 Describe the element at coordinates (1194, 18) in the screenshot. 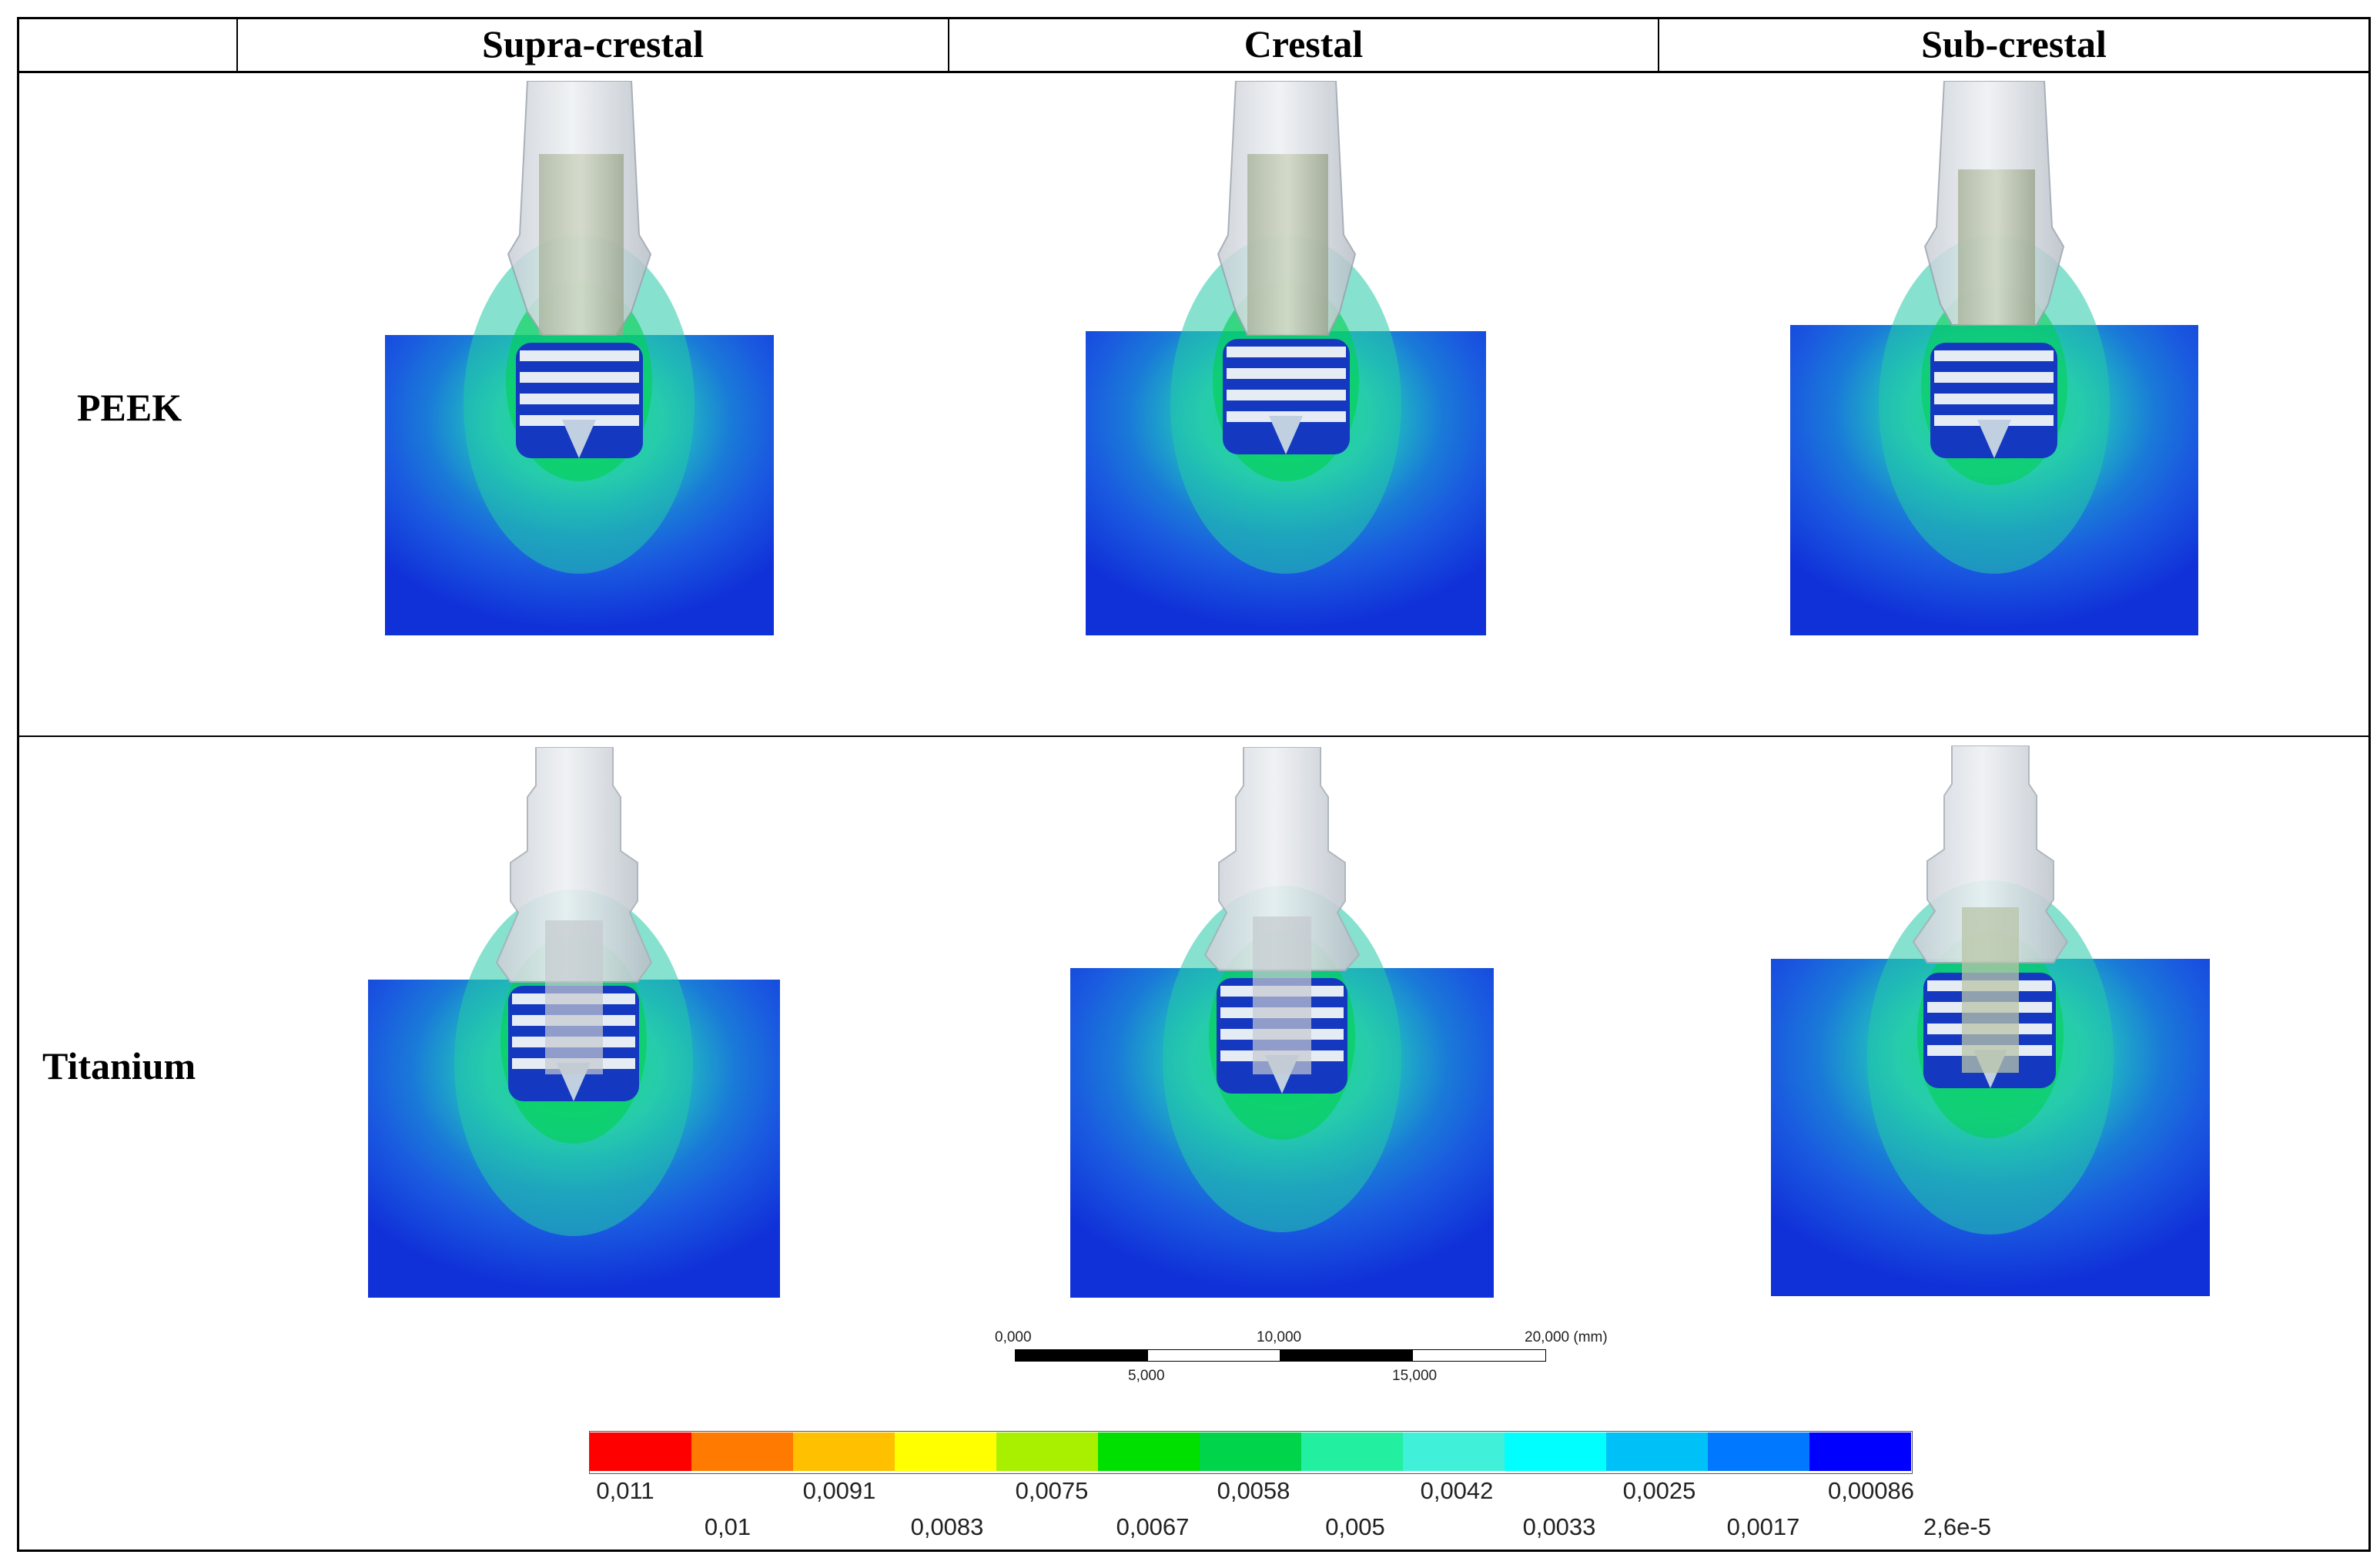

I see `table-border-top` at that location.